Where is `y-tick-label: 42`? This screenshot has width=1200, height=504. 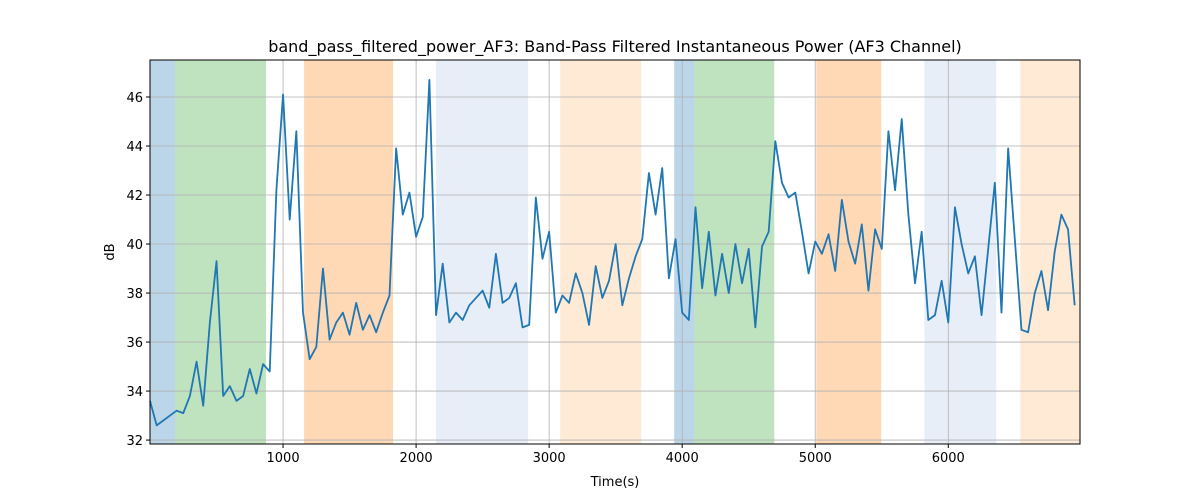 y-tick-label: 42 is located at coordinates (134, 196).